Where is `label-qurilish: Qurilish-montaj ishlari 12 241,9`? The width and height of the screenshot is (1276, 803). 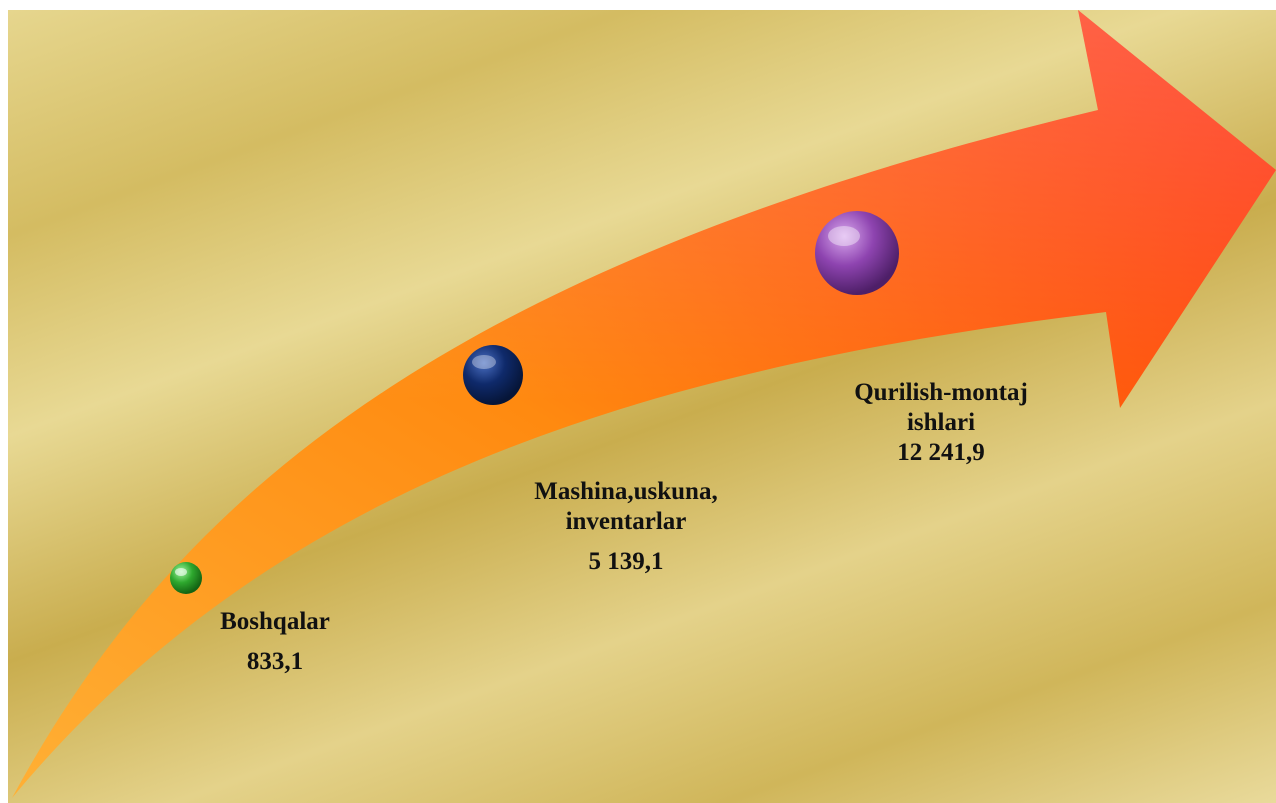 label-qurilish: Qurilish-montaj ishlari 12 241,9 is located at coordinates (941, 423).